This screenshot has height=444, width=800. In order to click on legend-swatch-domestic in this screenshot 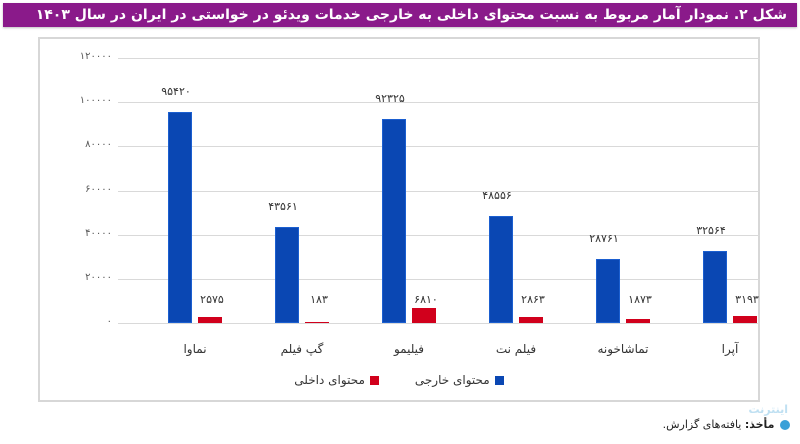, I will do `click(374, 380)`.